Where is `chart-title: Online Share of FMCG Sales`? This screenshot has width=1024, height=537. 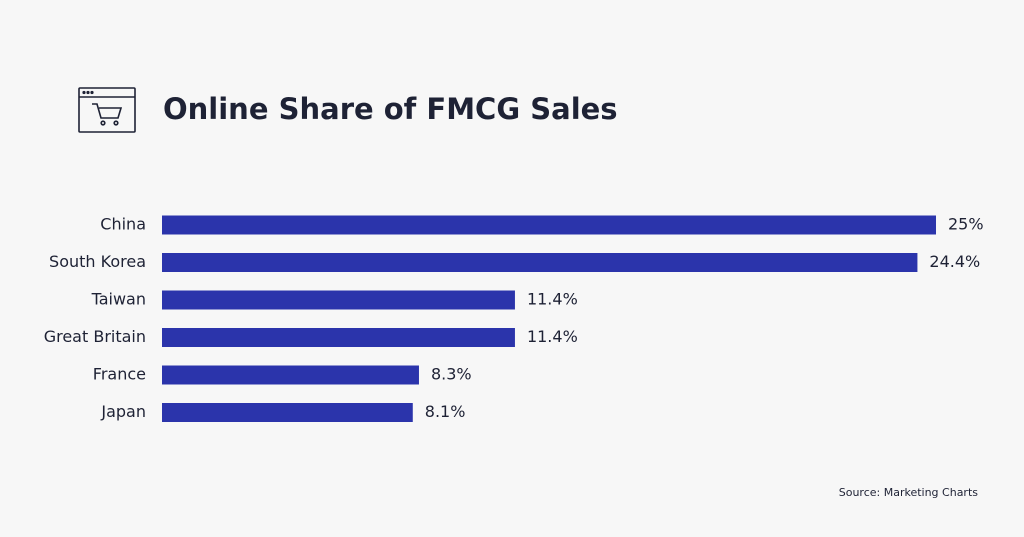 chart-title: Online Share of FMCG Sales is located at coordinates (390, 109).